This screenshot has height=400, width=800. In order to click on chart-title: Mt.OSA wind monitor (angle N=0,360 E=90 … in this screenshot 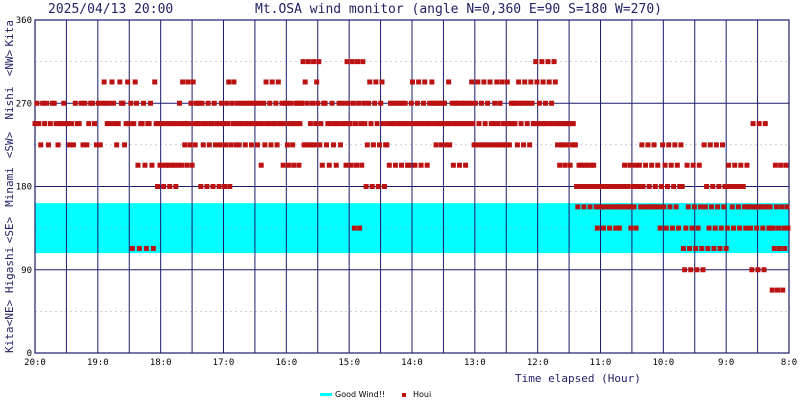, I will do `click(458, 9)`.